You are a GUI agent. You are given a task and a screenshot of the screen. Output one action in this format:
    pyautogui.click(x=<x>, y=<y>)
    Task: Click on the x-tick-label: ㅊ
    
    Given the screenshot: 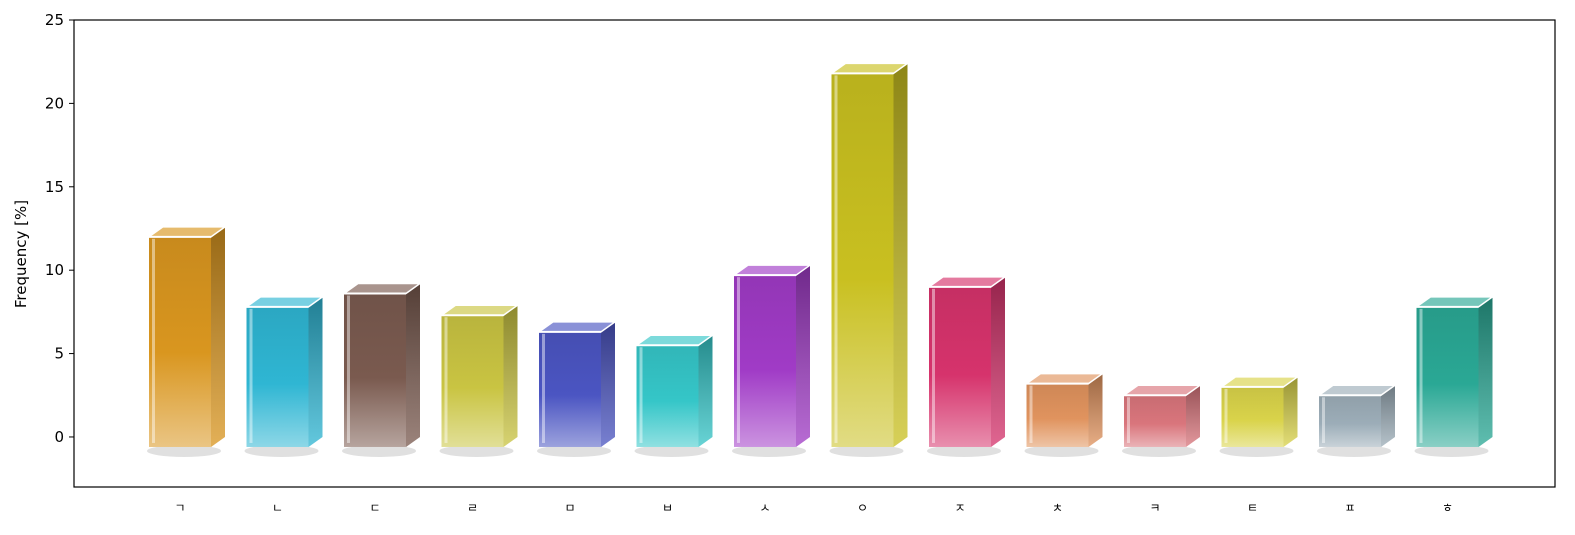 What is the action you would take?
    pyautogui.click(x=1057, y=508)
    